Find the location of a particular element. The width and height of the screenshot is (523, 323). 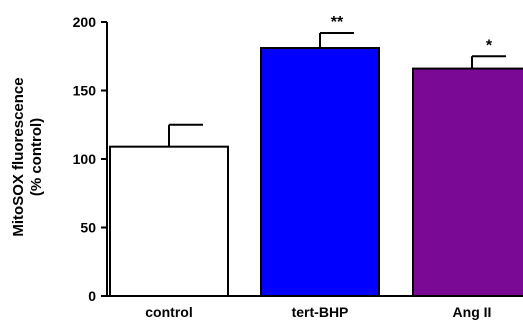

x-axis-labels: control tert-BHP Ang II is located at coordinates (318, 312).